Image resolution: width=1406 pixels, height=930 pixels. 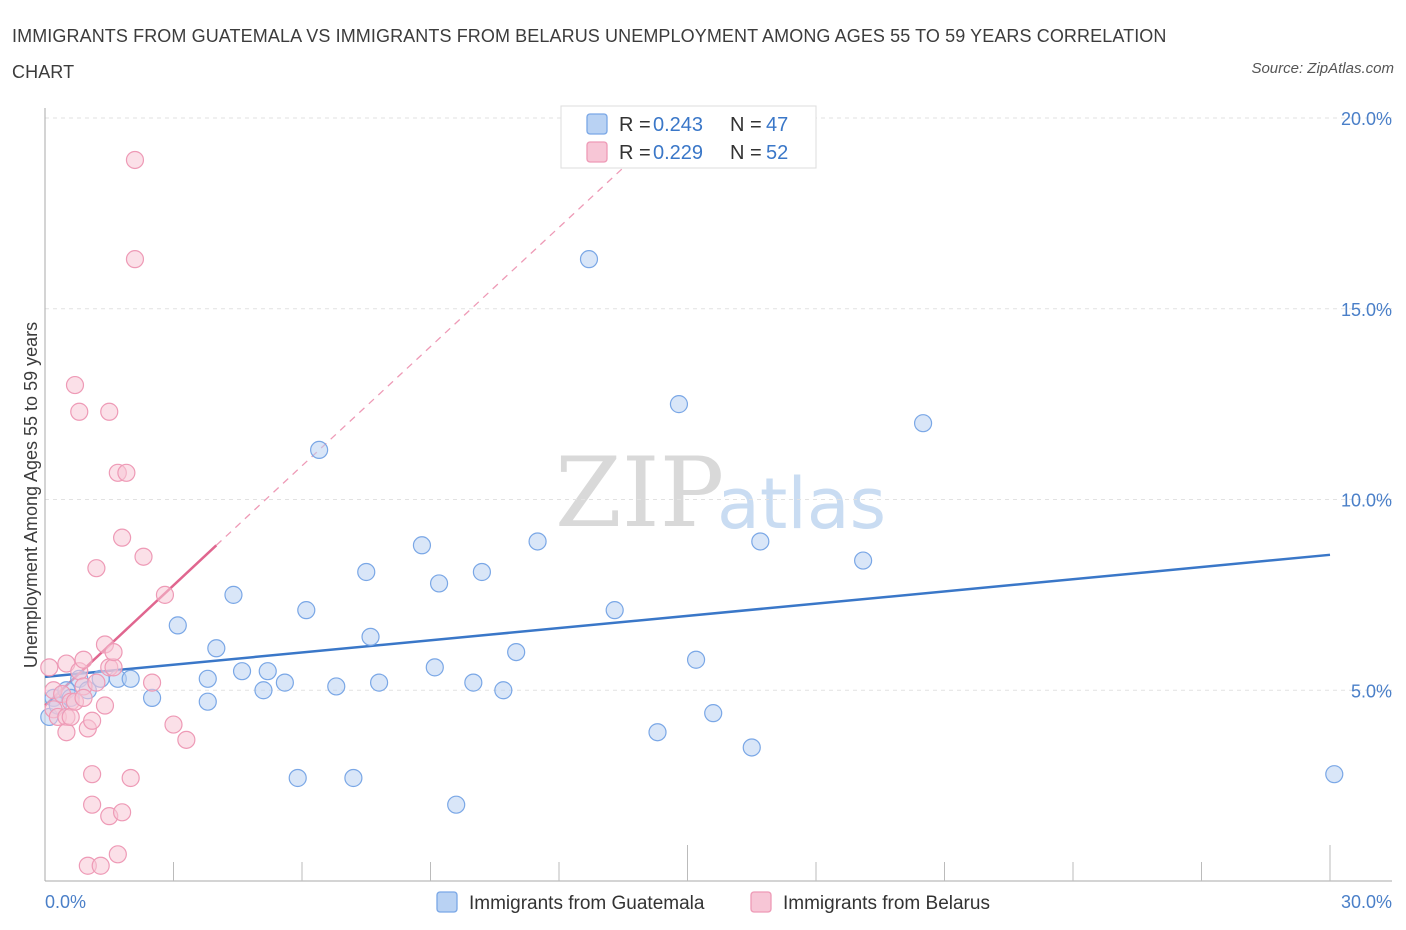 I want to click on legend-n-value-belarus: 52, so click(x=777, y=153).